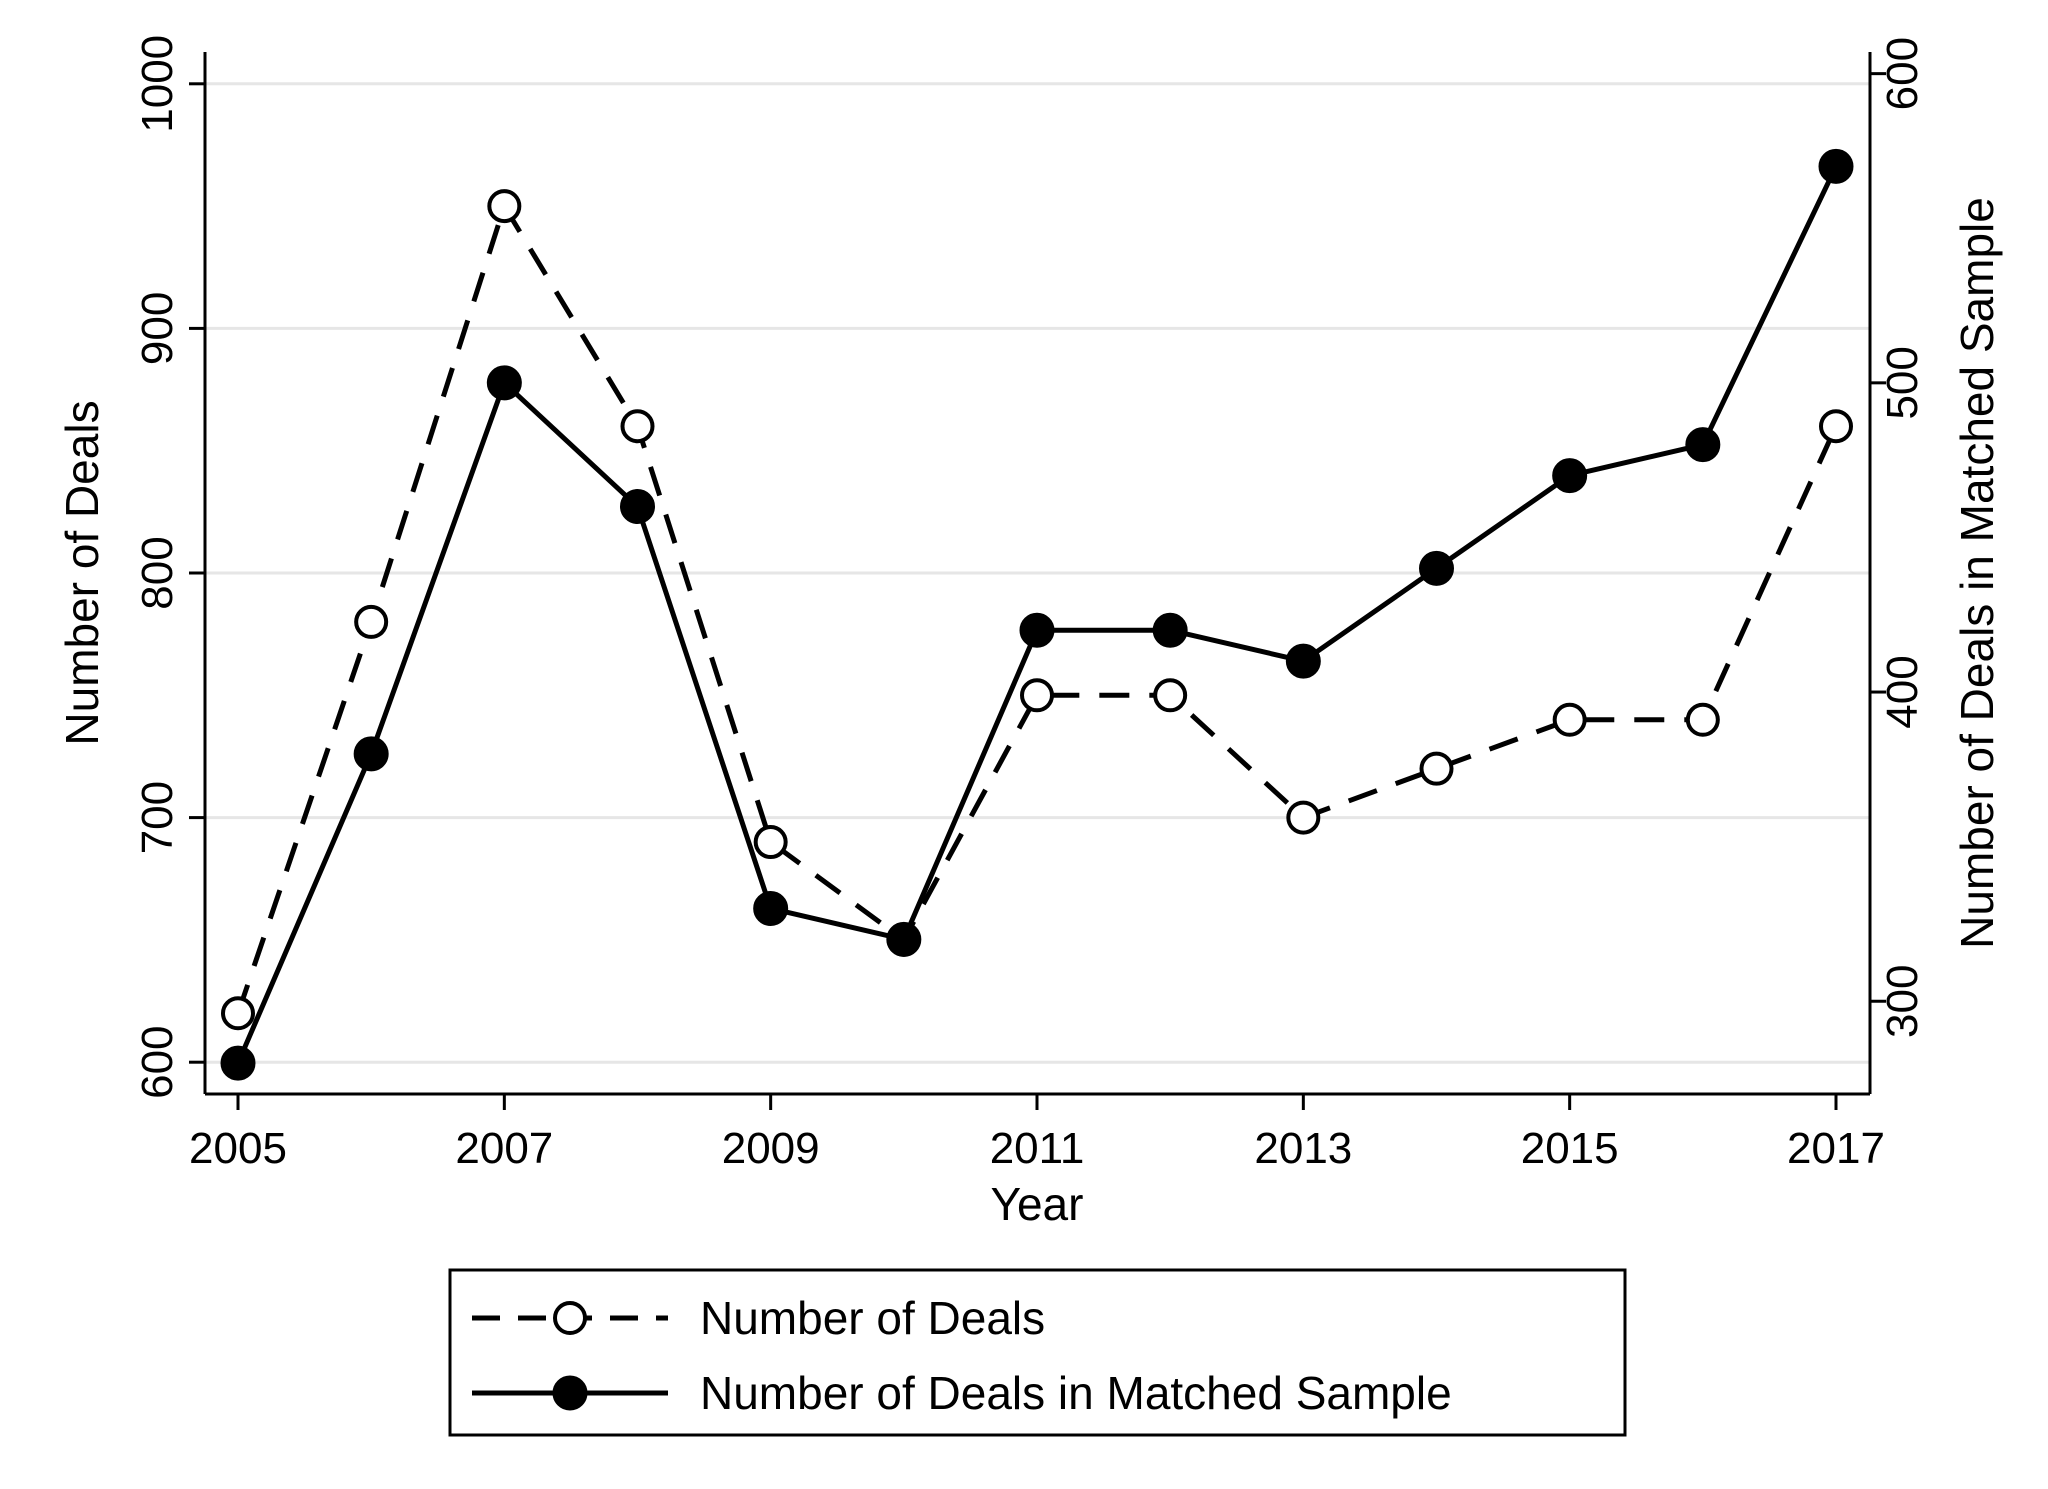 The width and height of the screenshot is (2048, 1489). What do you see at coordinates (1902, 382) in the screenshot?
I see `right-y-tick-label: 500` at bounding box center [1902, 382].